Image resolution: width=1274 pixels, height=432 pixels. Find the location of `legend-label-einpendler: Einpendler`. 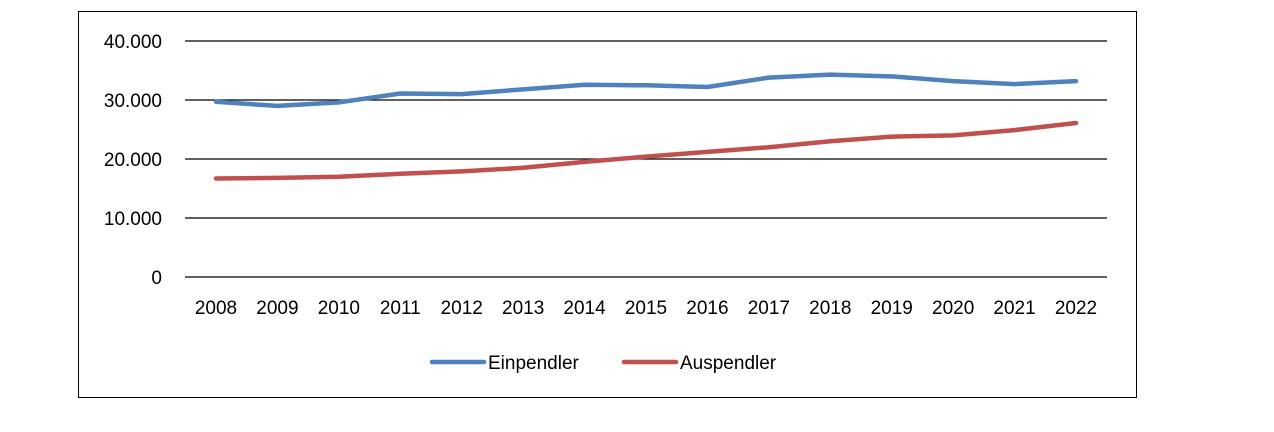

legend-label-einpendler: Einpendler is located at coordinates (534, 363).